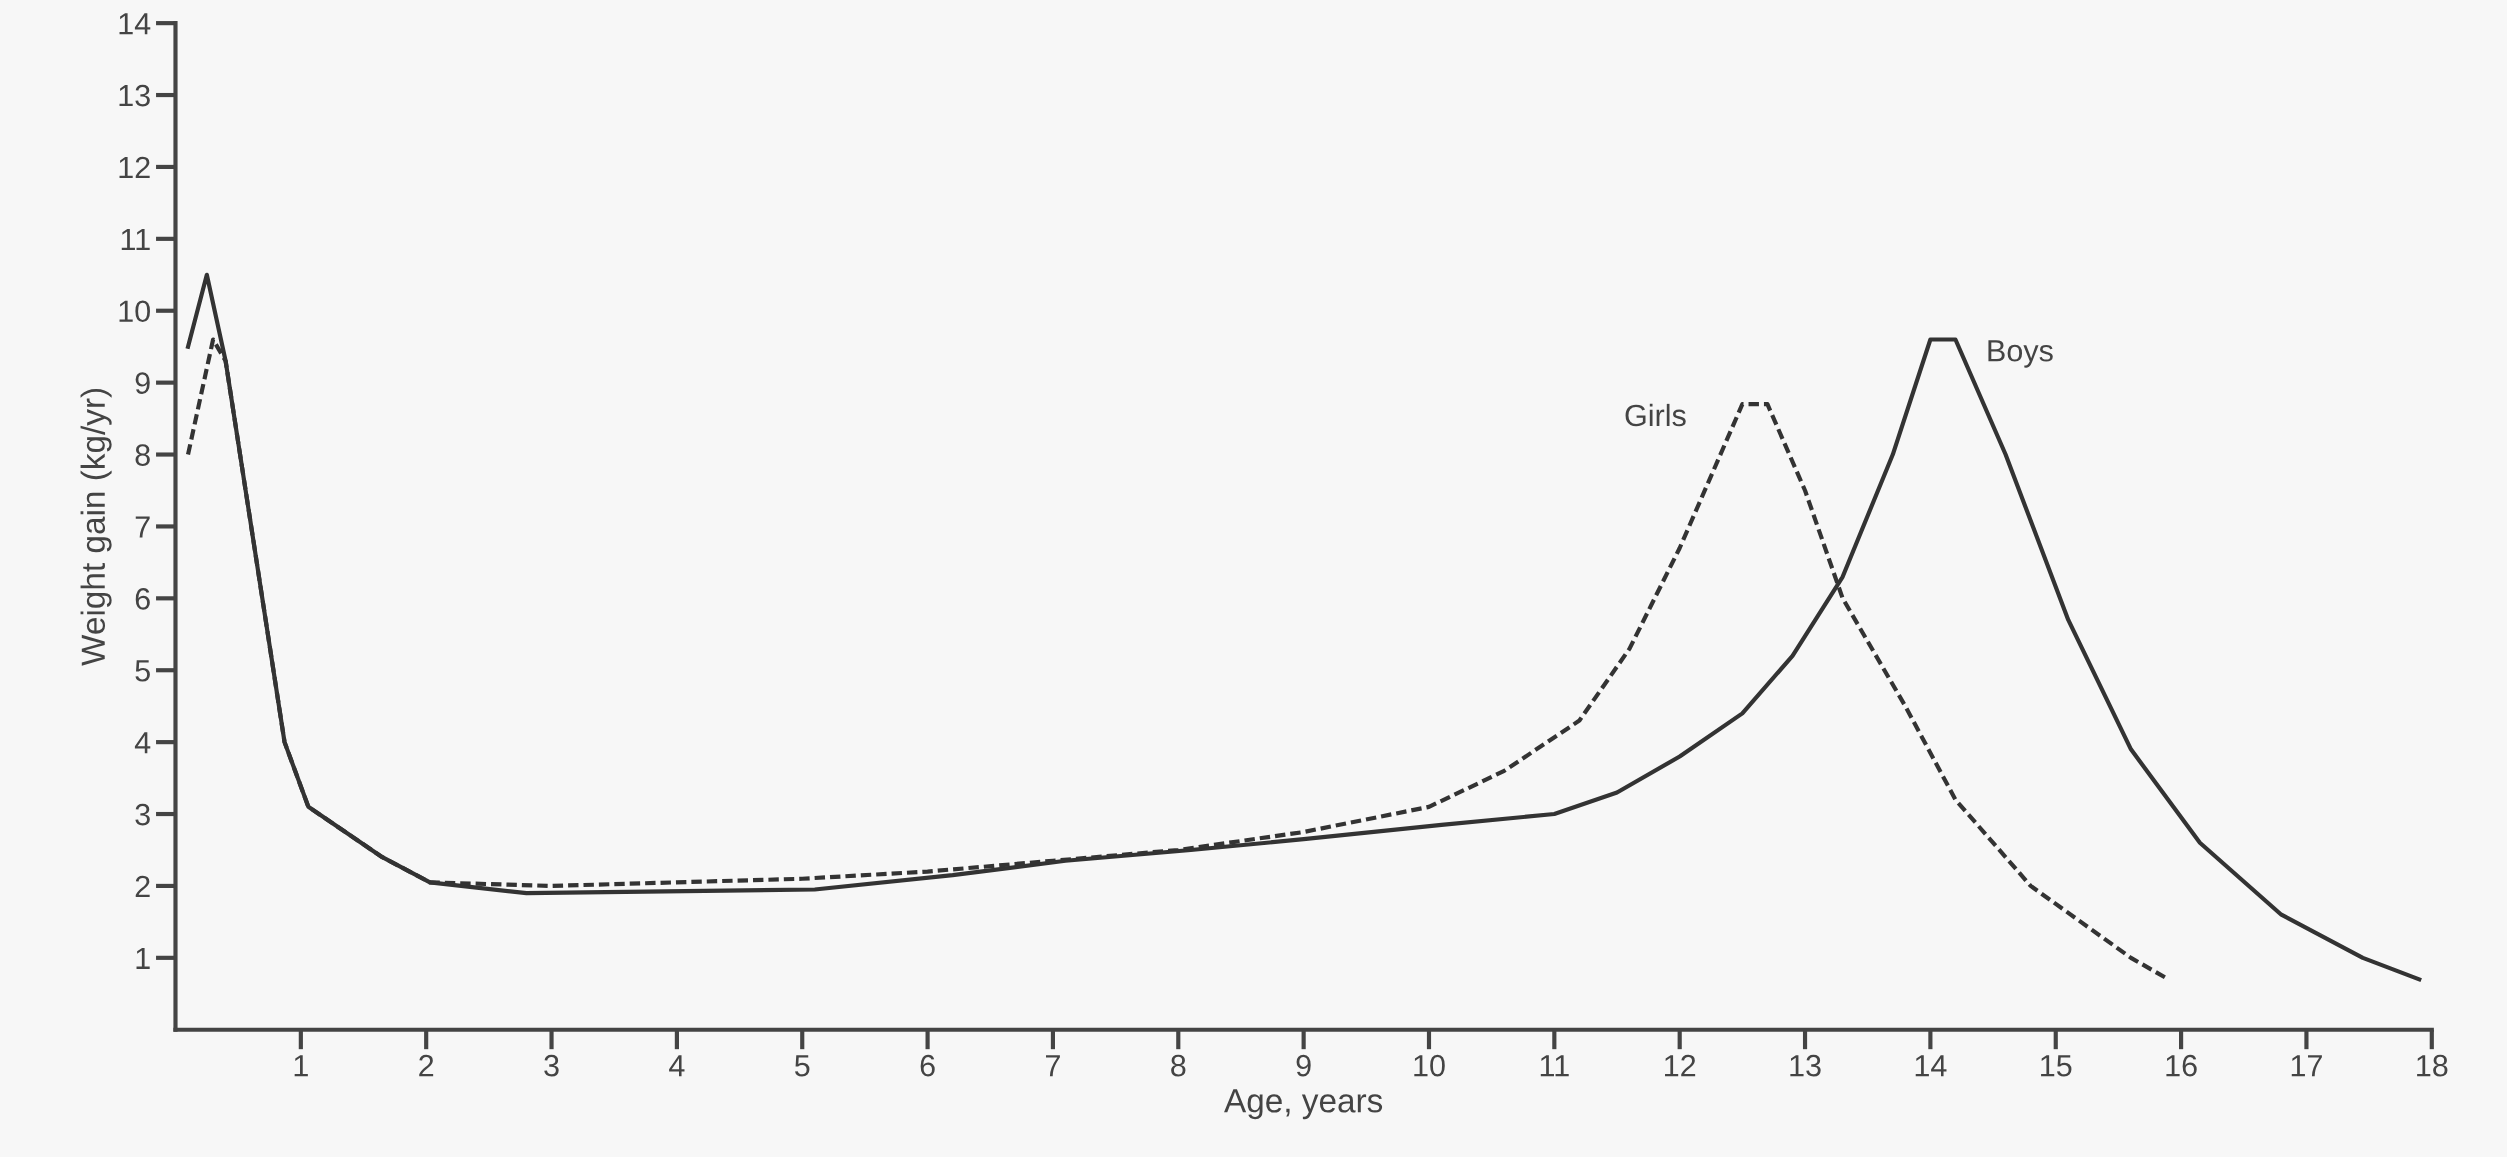  Describe the element at coordinates (426, 1065) in the screenshot. I see `x-tick-label: 2` at that location.